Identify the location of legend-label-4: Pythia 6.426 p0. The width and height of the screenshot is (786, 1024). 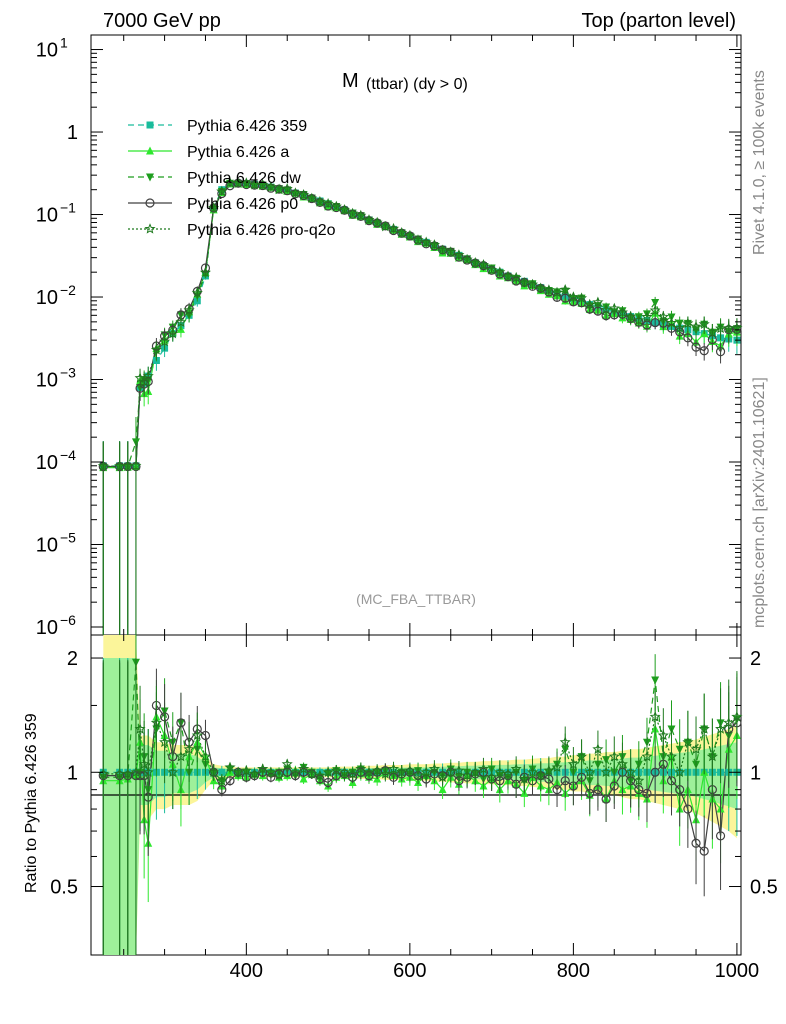
(242, 204).